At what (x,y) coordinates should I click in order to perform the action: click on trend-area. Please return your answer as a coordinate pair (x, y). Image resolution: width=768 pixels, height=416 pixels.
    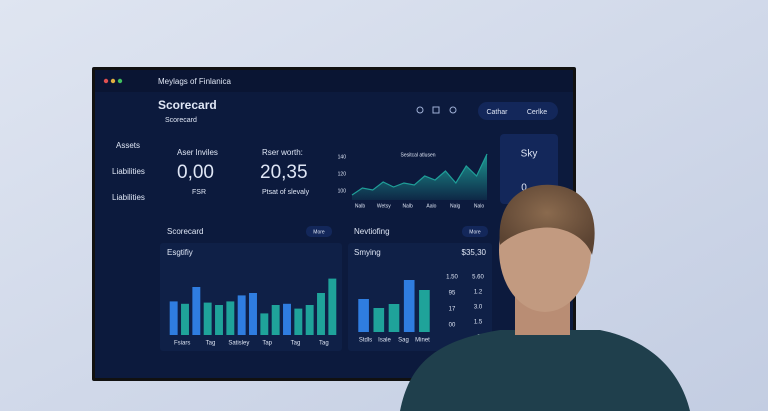
    Looking at the image, I should click on (419, 177).